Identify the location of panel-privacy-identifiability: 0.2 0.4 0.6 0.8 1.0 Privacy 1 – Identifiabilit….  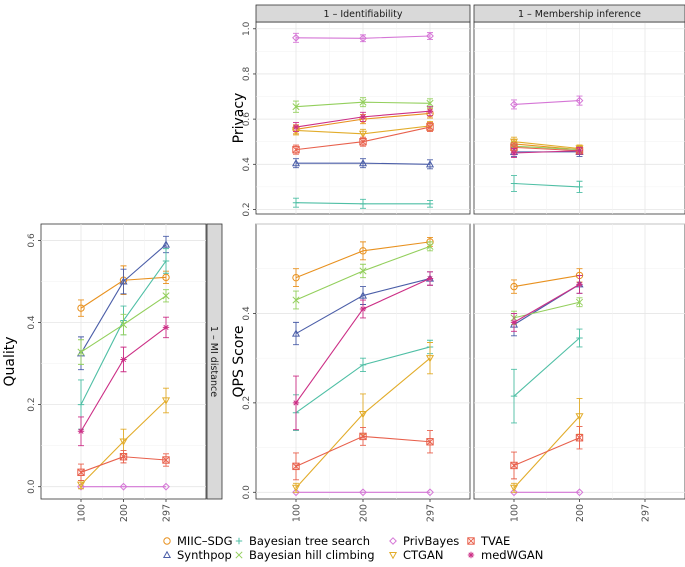
(351, 110).